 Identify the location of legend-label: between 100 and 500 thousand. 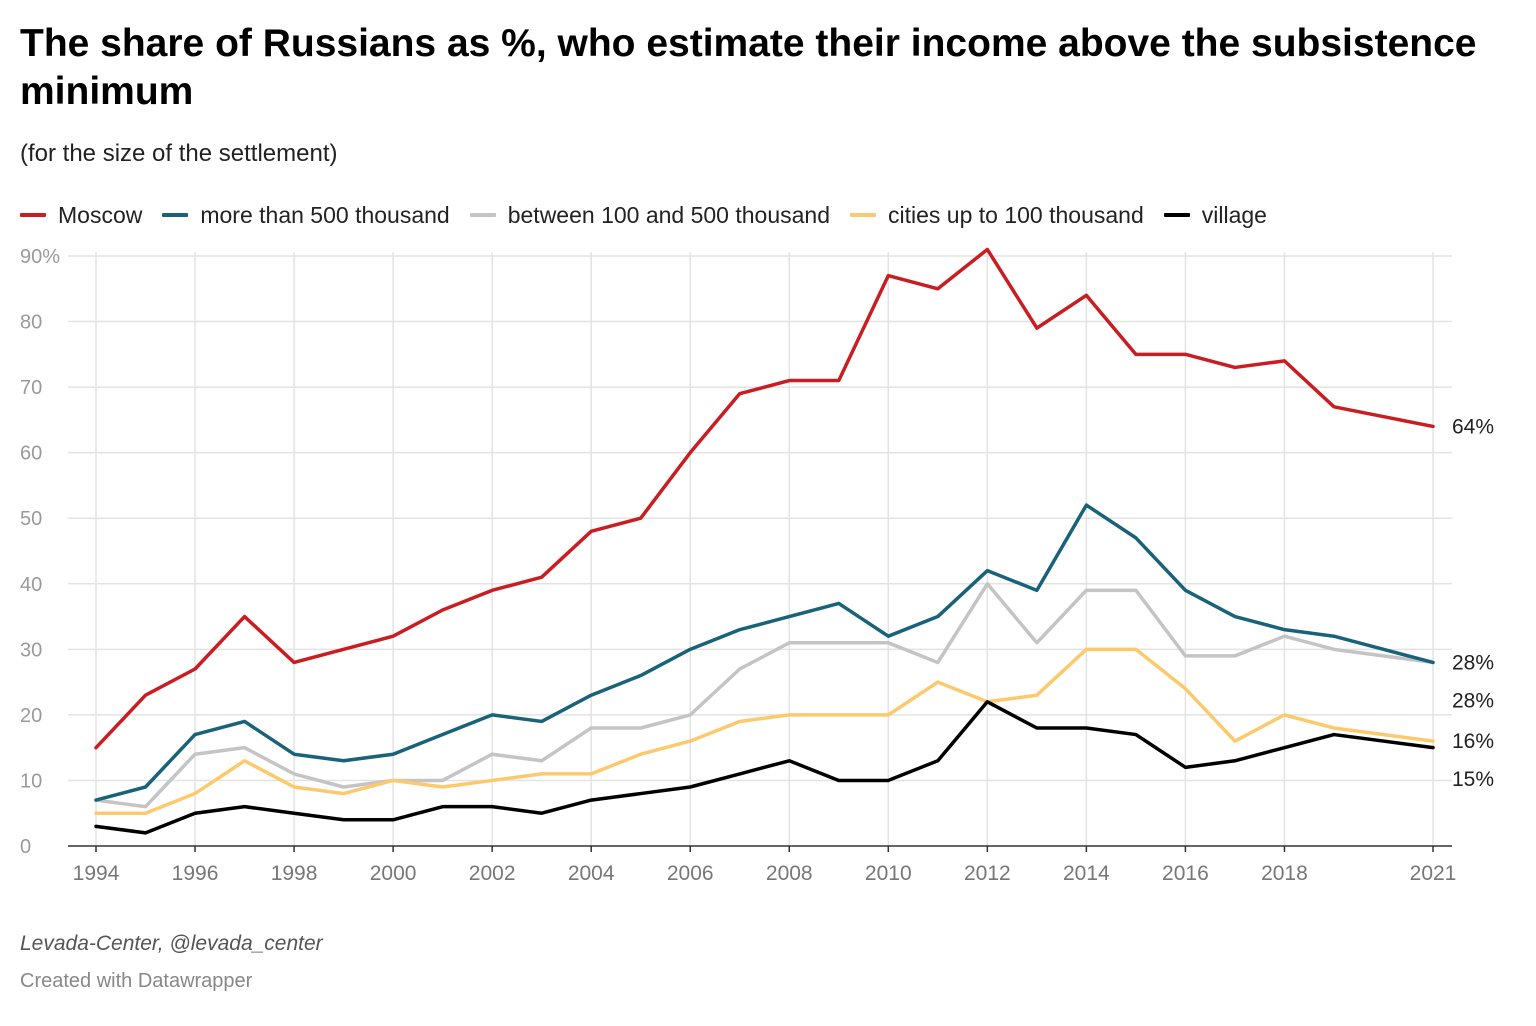
(668, 214).